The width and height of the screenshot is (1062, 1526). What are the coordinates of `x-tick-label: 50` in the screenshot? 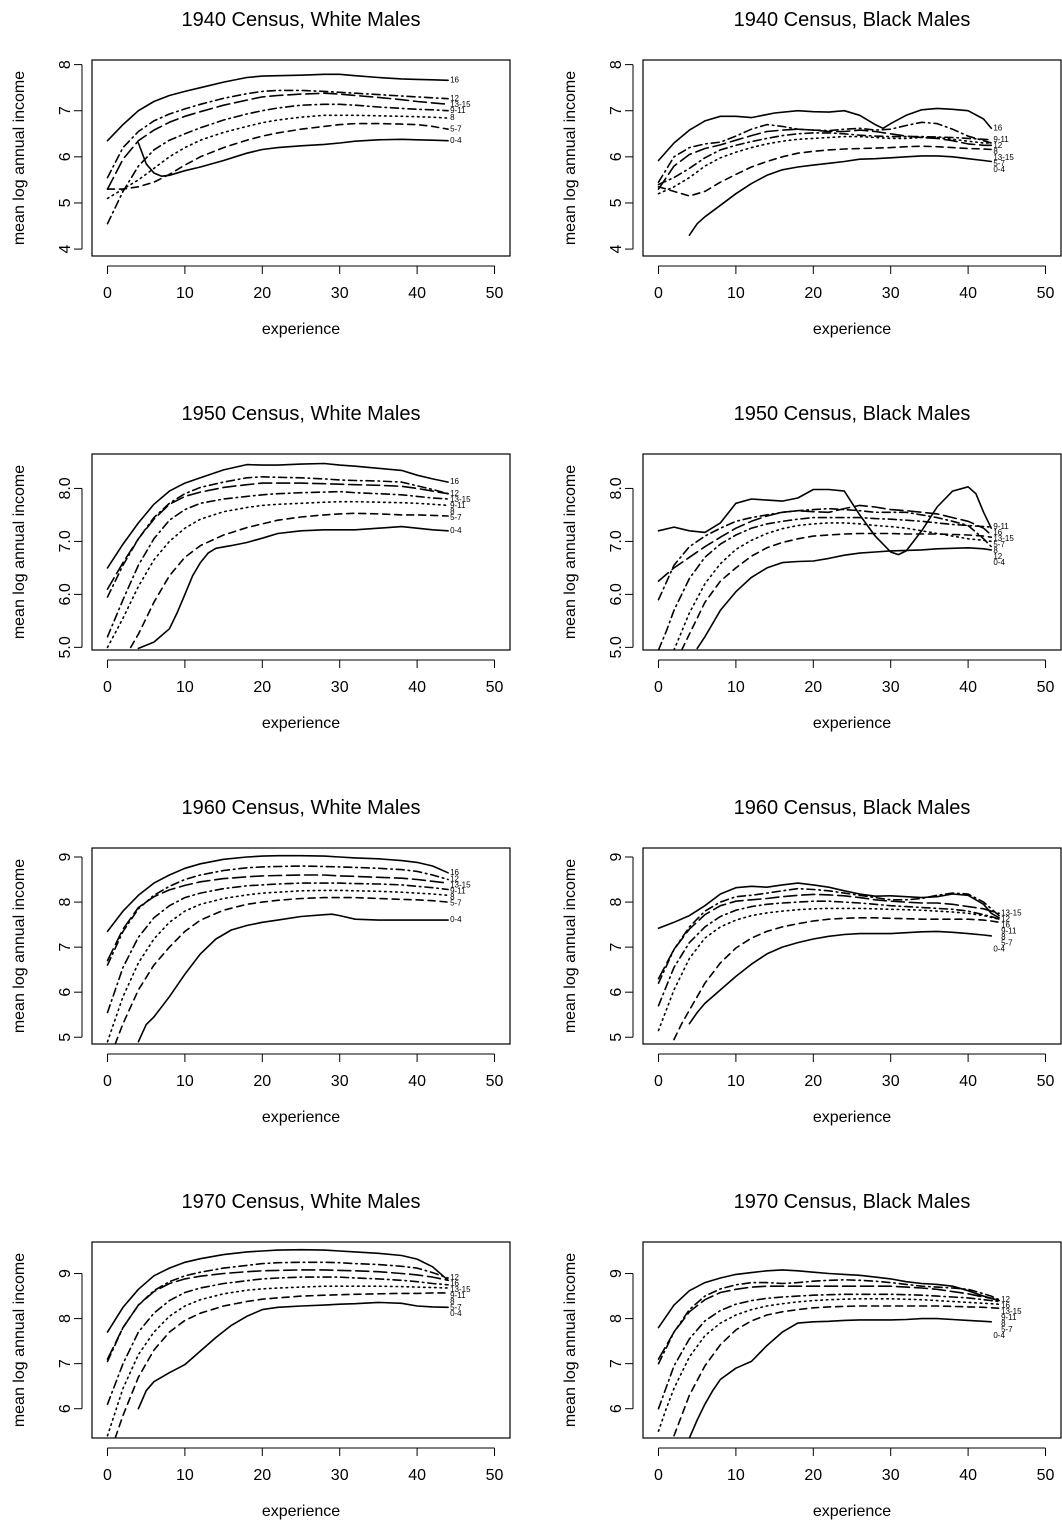 It's located at (495, 293).